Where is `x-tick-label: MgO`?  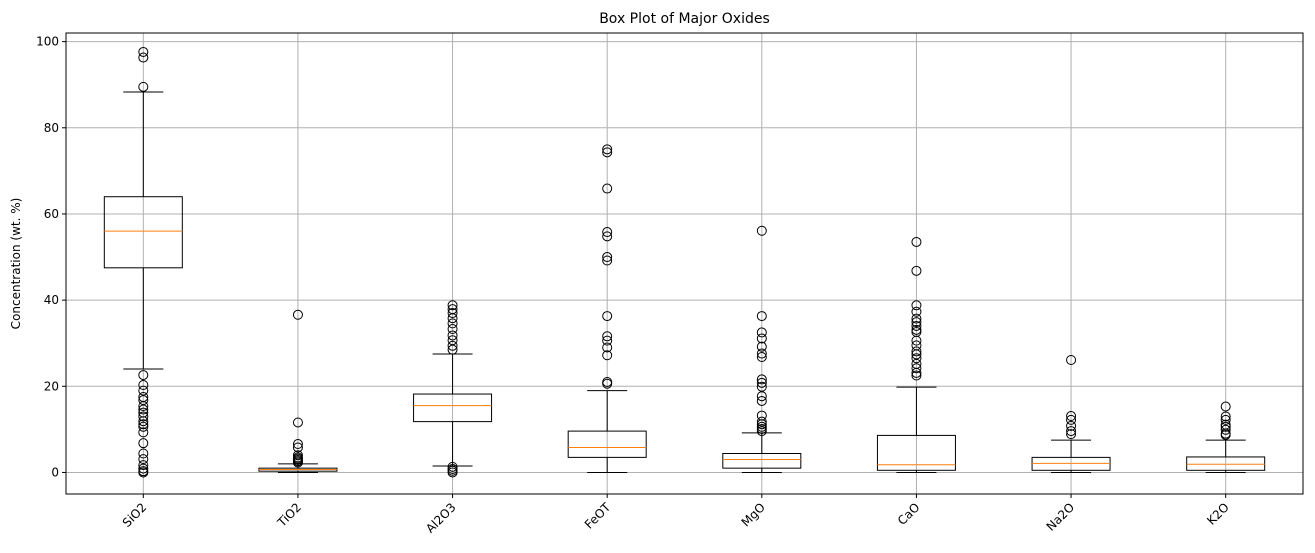
x-tick-label: MgO is located at coordinates (753, 514).